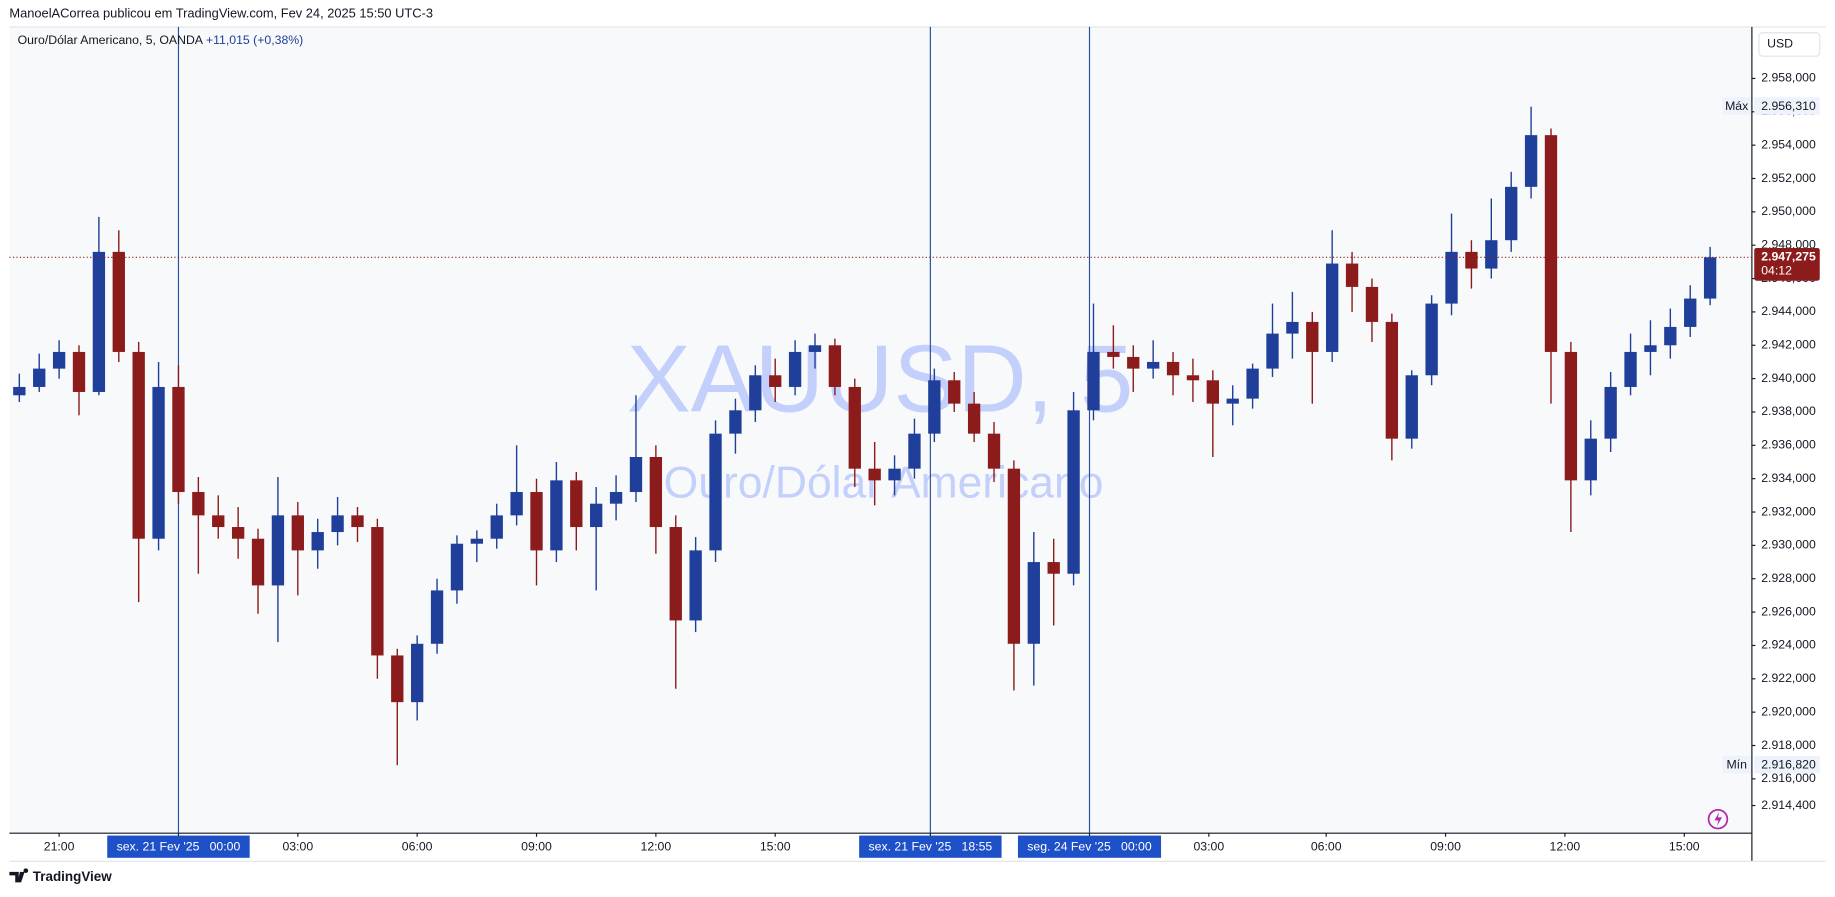  What do you see at coordinates (72, 876) in the screenshot?
I see `brand-name: TradingView` at bounding box center [72, 876].